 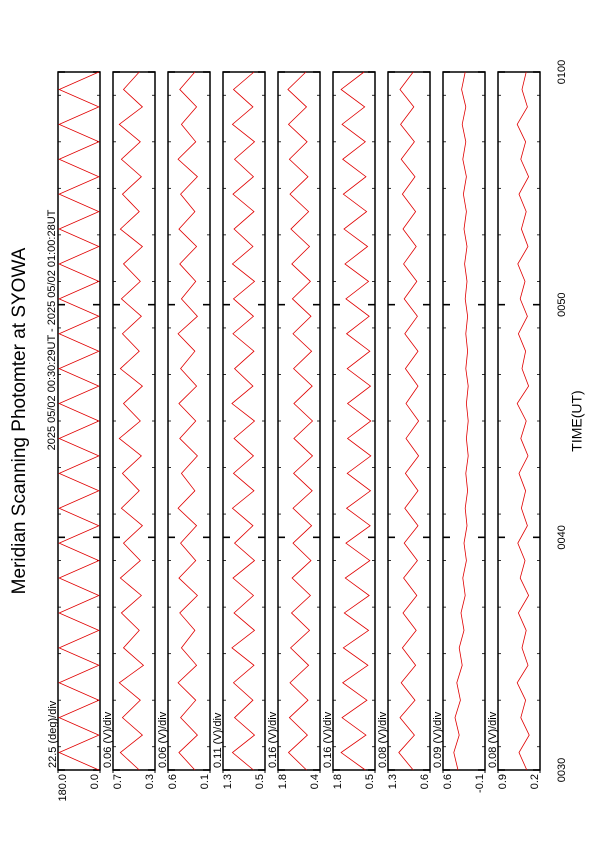 I want to click on scale-label: 0.11 (V)/div, so click(x=218, y=740).